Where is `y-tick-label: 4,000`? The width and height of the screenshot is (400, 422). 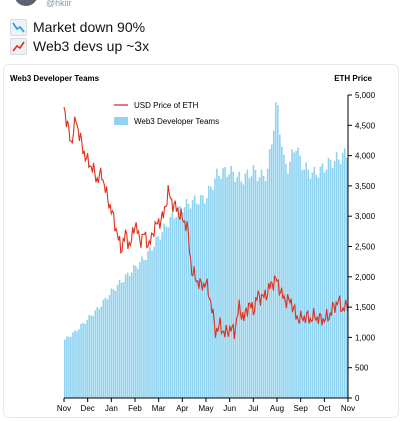 y-tick-label: 4,000 is located at coordinates (365, 156).